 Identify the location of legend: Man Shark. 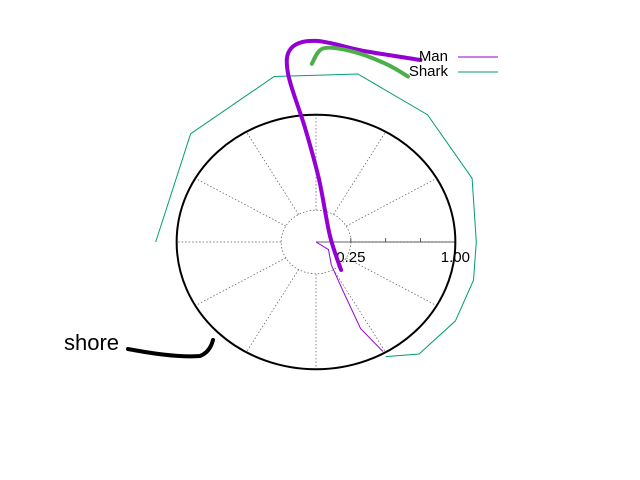
(453, 64).